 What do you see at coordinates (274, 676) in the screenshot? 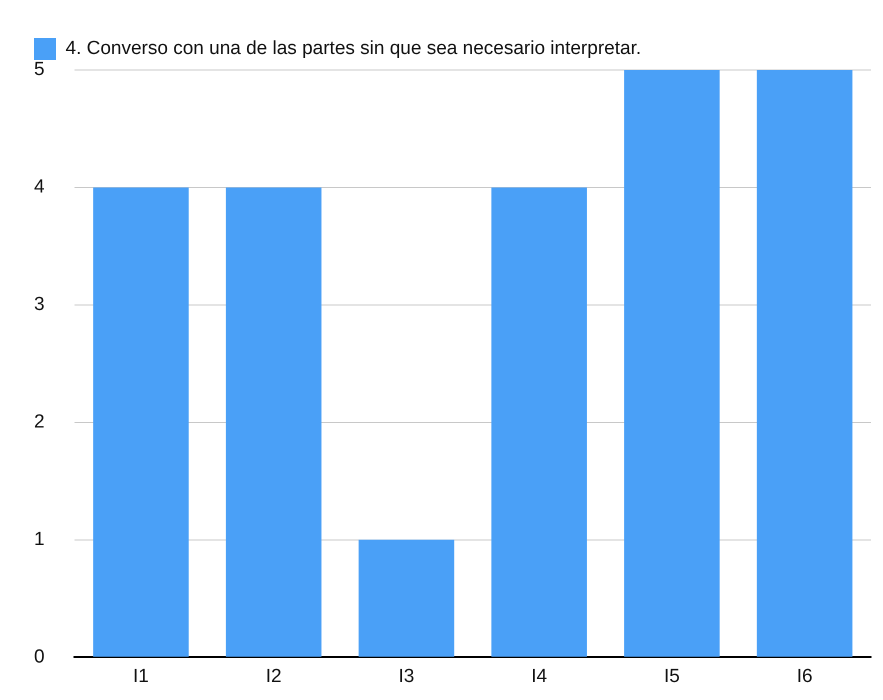
I see `x-tick-label: I2` at bounding box center [274, 676].